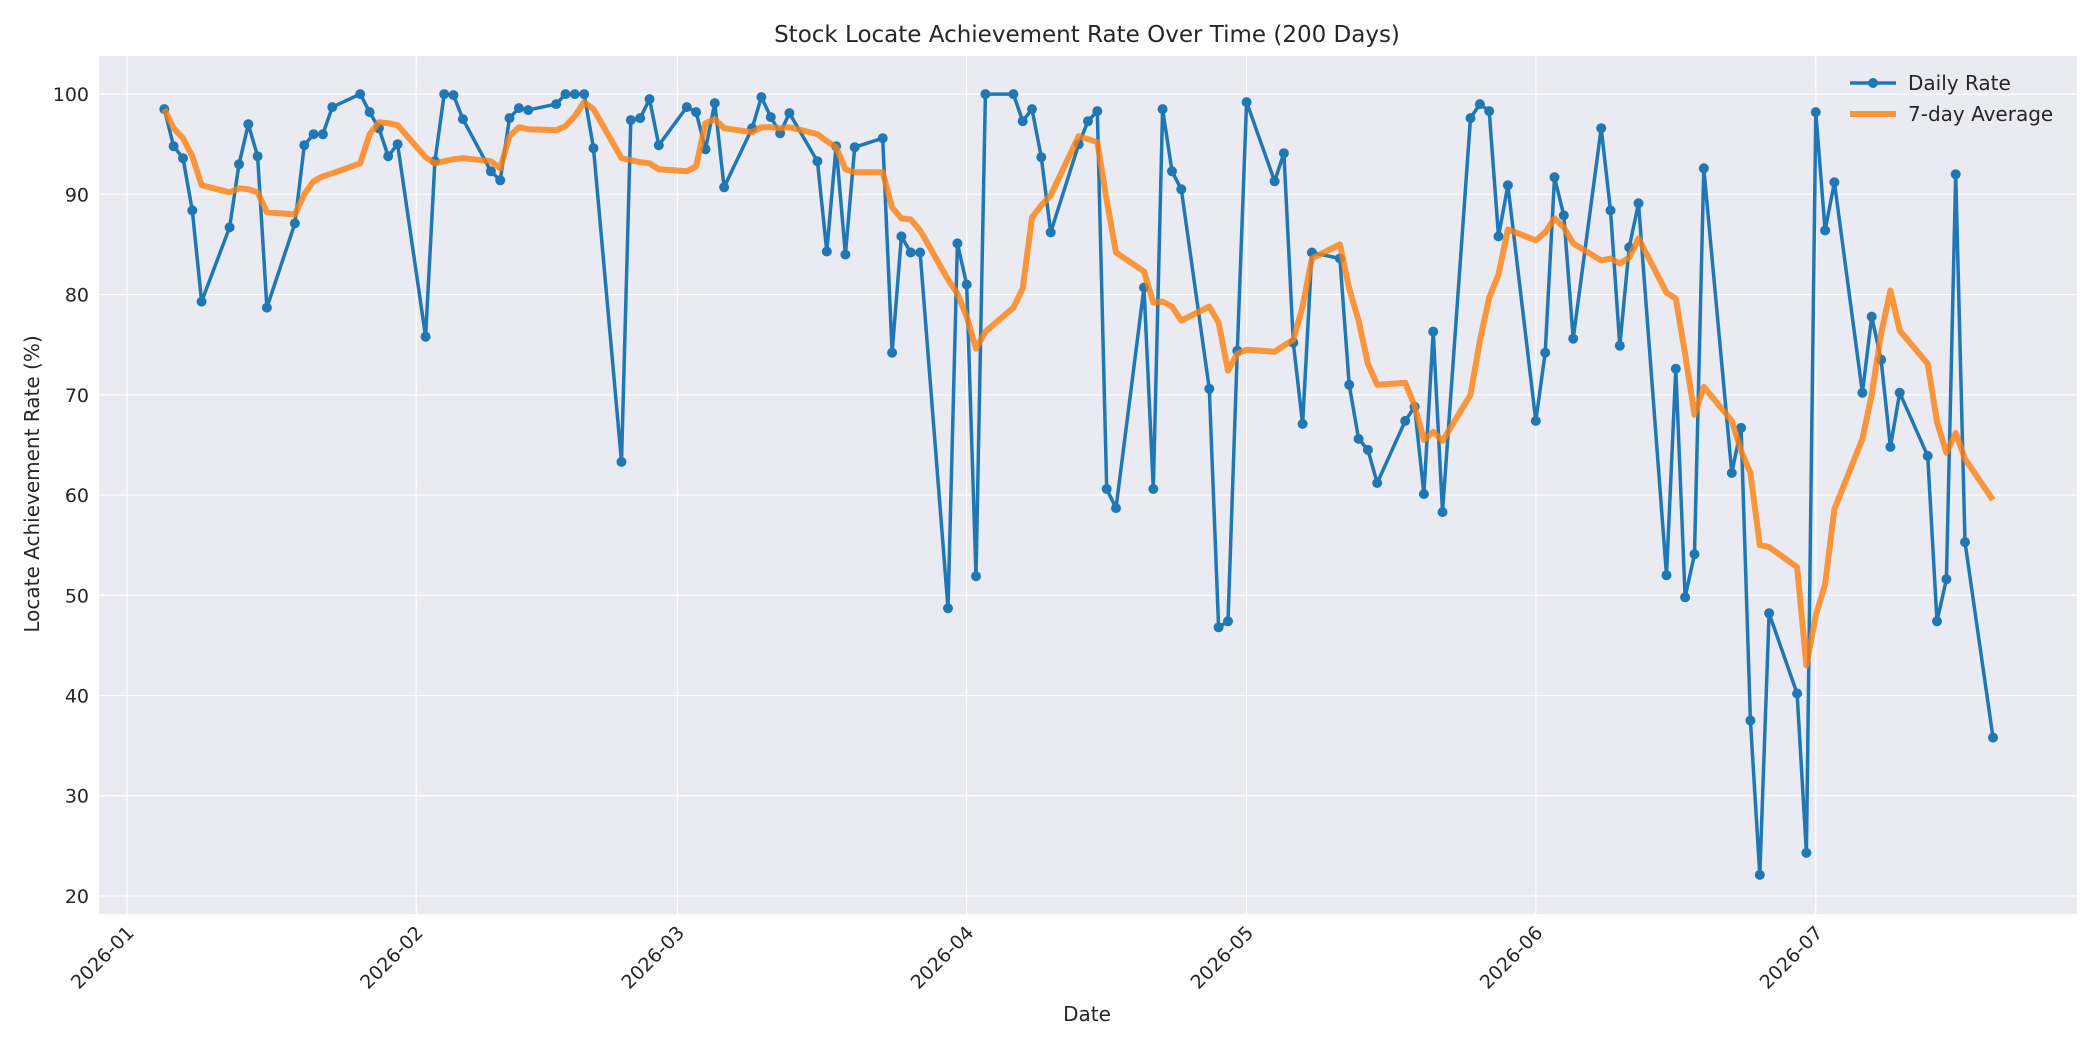  I want to click on x-tick-label: 2026-03, so click(653, 958).